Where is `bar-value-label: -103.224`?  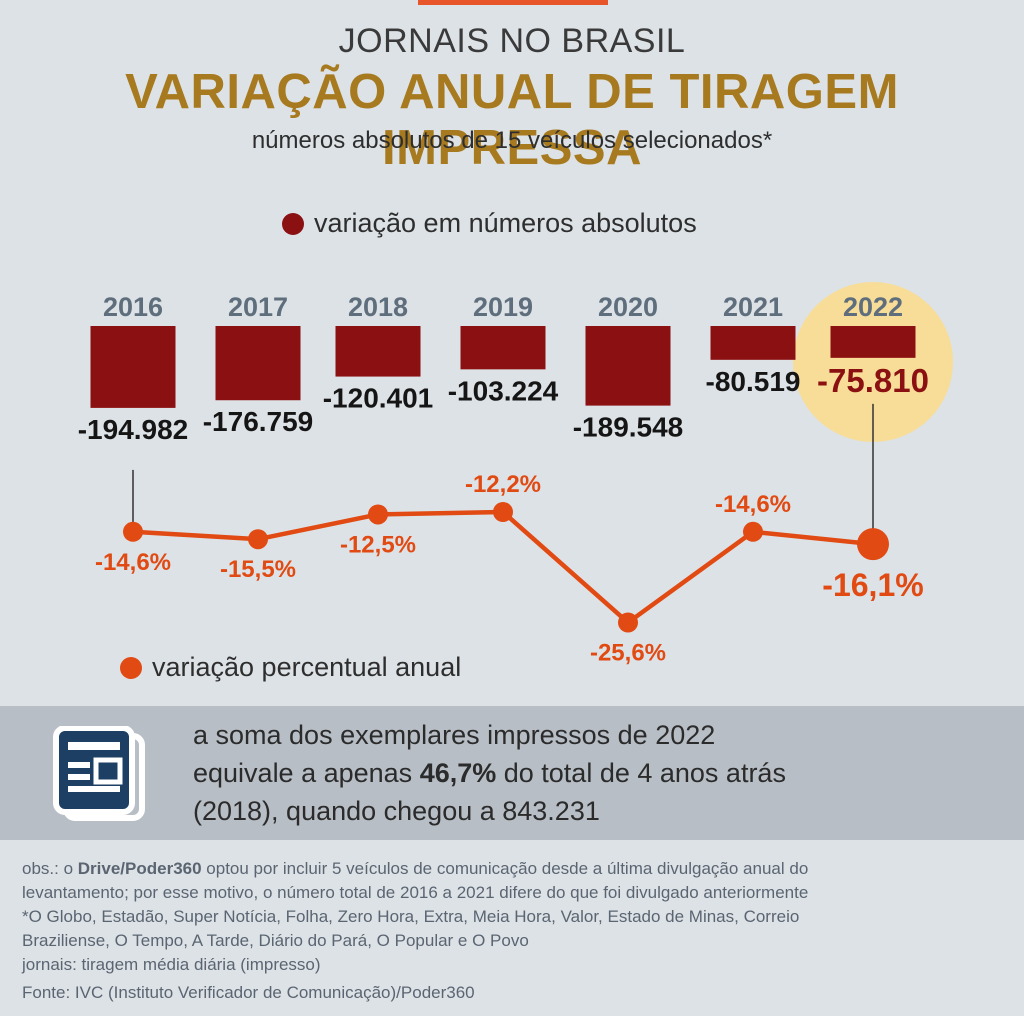 bar-value-label: -103.224 is located at coordinates (503, 390).